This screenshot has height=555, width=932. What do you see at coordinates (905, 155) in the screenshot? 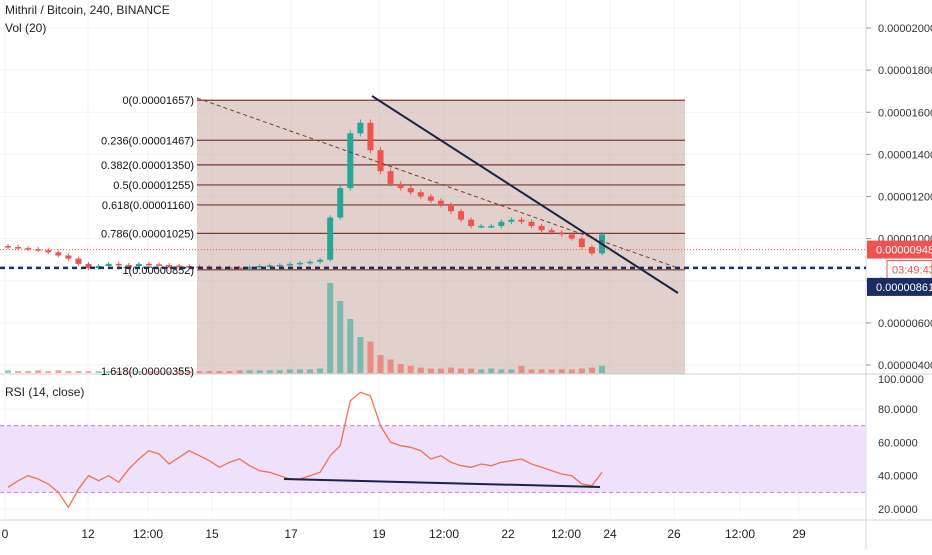
I see `price-axis-tick-label: 0.00001400` at bounding box center [905, 155].